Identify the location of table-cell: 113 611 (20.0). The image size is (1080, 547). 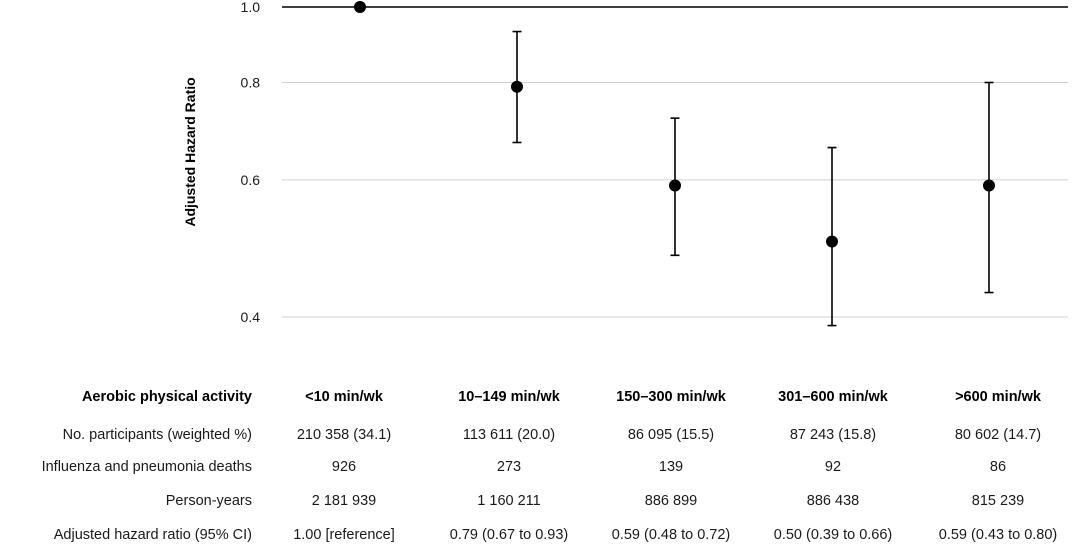
(509, 435).